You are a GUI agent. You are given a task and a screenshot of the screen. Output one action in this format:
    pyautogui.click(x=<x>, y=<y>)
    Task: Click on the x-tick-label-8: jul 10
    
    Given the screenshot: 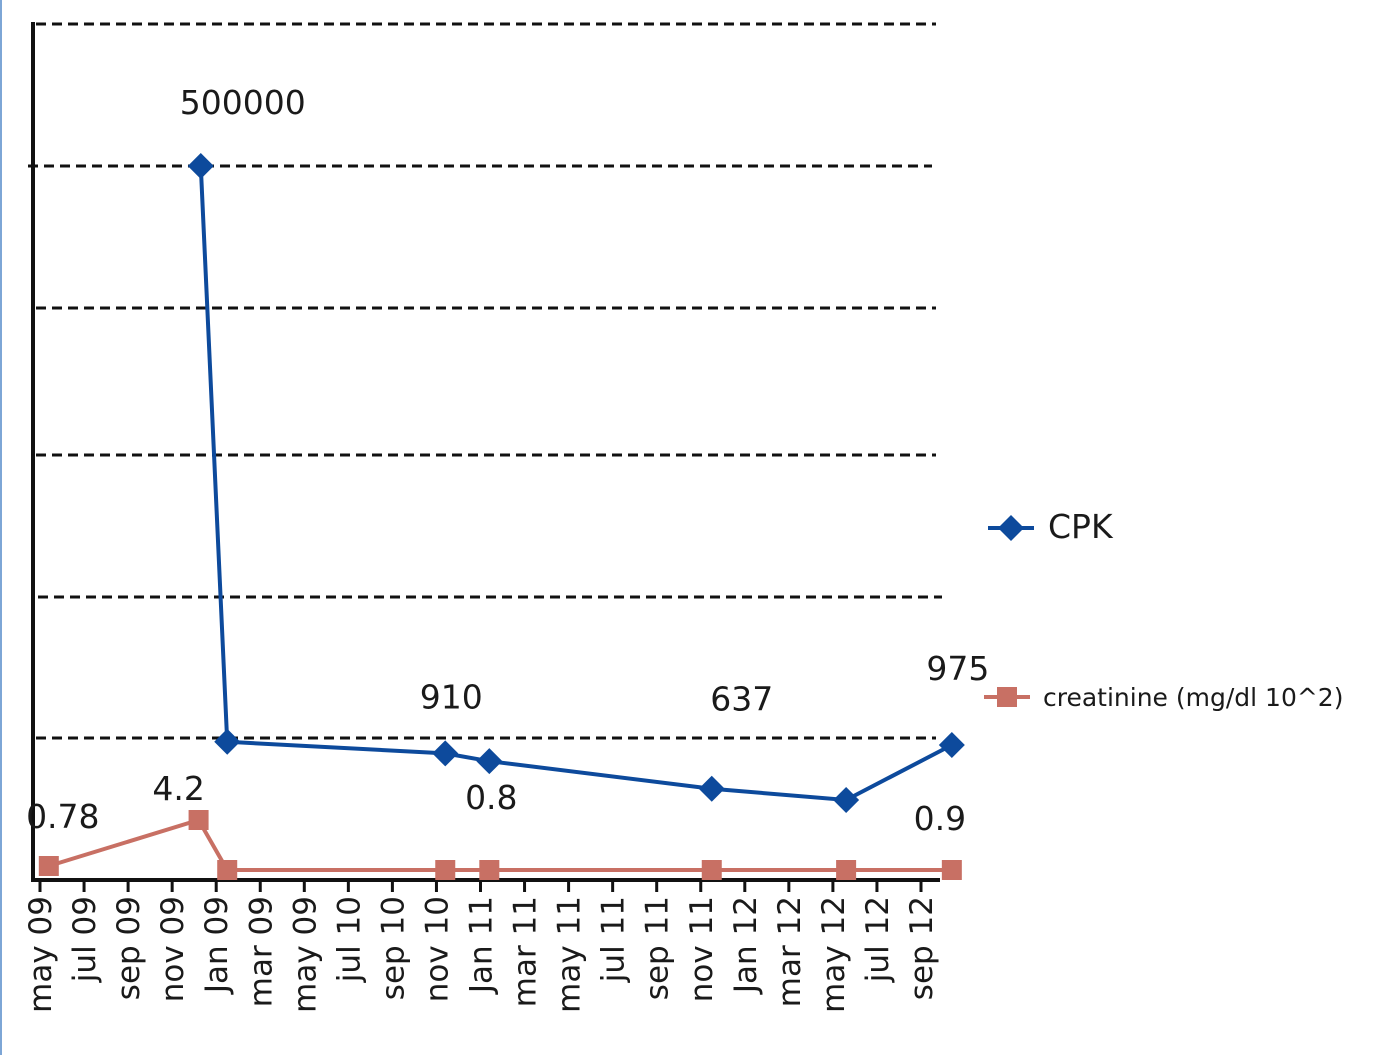 What is the action you would take?
    pyautogui.click(x=349, y=939)
    